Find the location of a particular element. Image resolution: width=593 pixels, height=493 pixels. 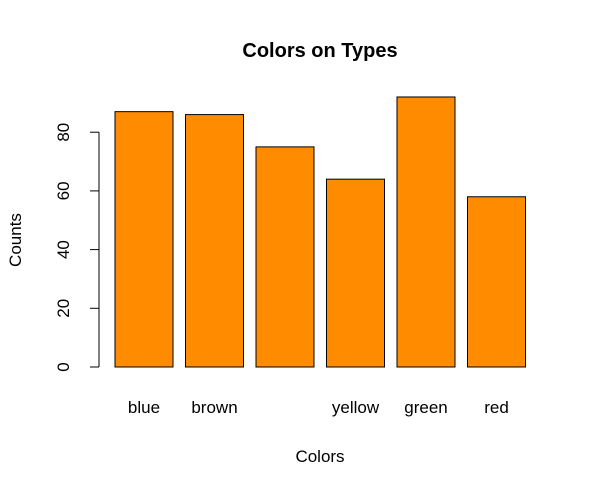

category-labels: blue brown yellow green red is located at coordinates (318, 407).